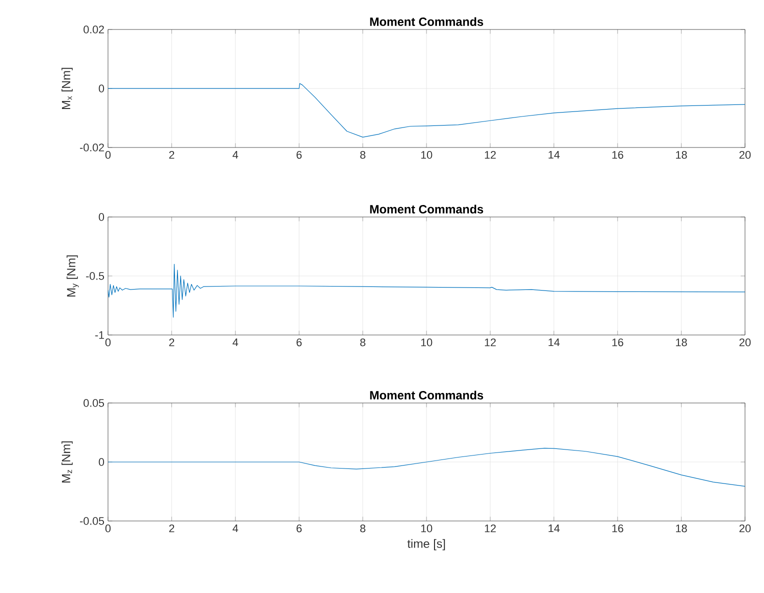 The width and height of the screenshot is (764, 593). What do you see at coordinates (94, 403) in the screenshot?
I see `y-tick-label: 0.05` at bounding box center [94, 403].